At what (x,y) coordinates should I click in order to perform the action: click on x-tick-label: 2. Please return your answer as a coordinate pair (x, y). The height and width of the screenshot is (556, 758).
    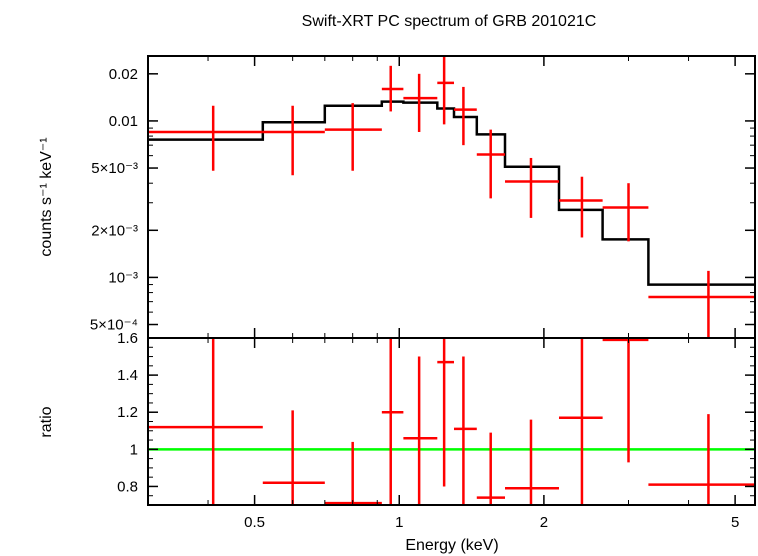
    Looking at the image, I should click on (544, 522).